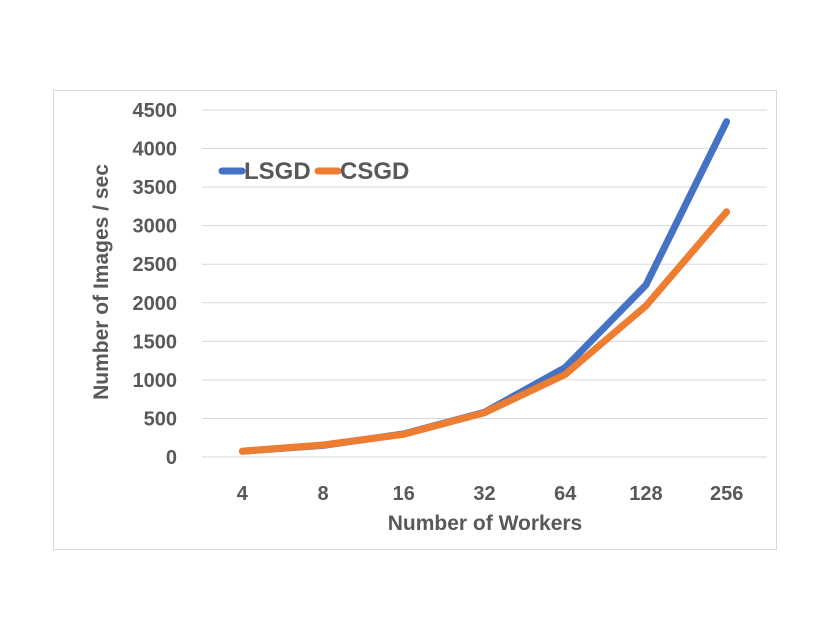  What do you see at coordinates (645, 494) in the screenshot?
I see `x-tick-label: 128` at bounding box center [645, 494].